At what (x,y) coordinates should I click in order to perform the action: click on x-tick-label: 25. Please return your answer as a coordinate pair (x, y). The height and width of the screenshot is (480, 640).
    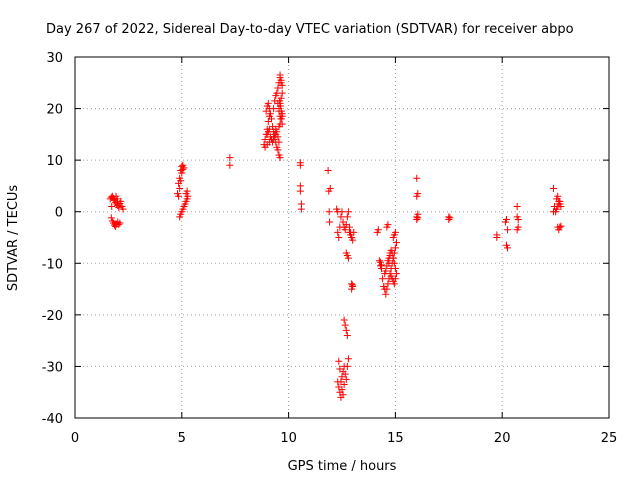
    Looking at the image, I should click on (609, 438).